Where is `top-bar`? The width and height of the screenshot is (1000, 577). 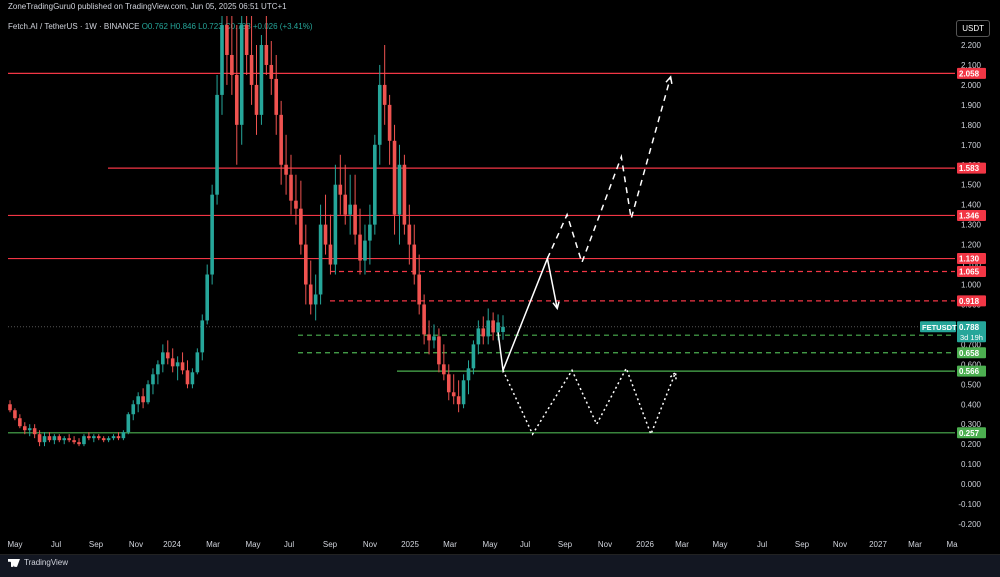
top-bar is located at coordinates (500, 8).